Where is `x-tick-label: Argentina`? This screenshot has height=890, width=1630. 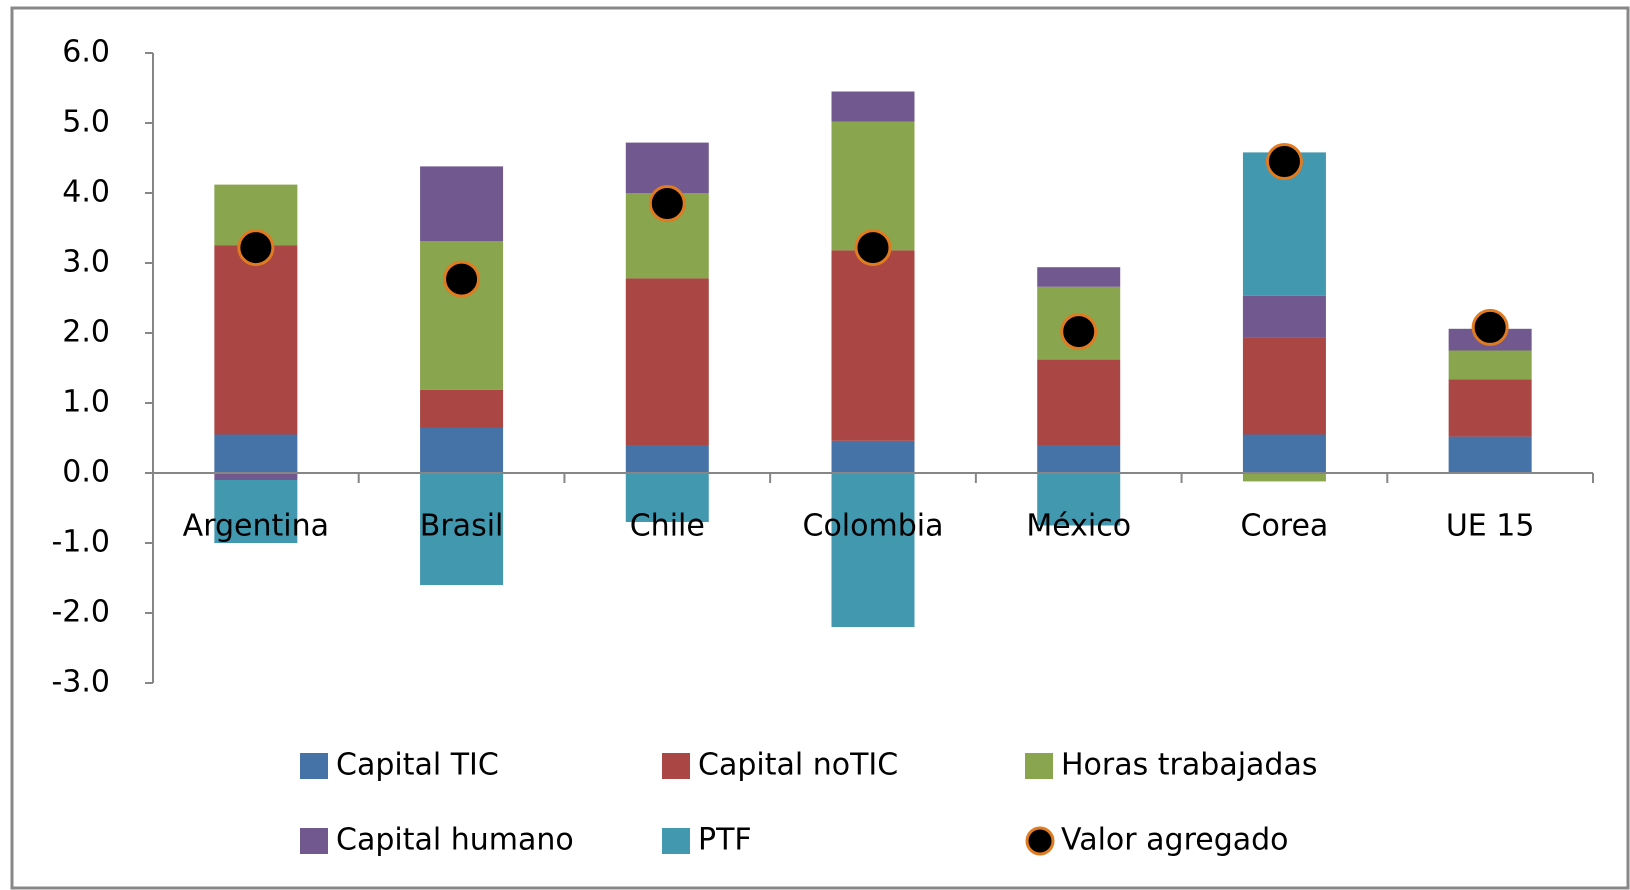
x-tick-label: Argentina is located at coordinates (256, 526).